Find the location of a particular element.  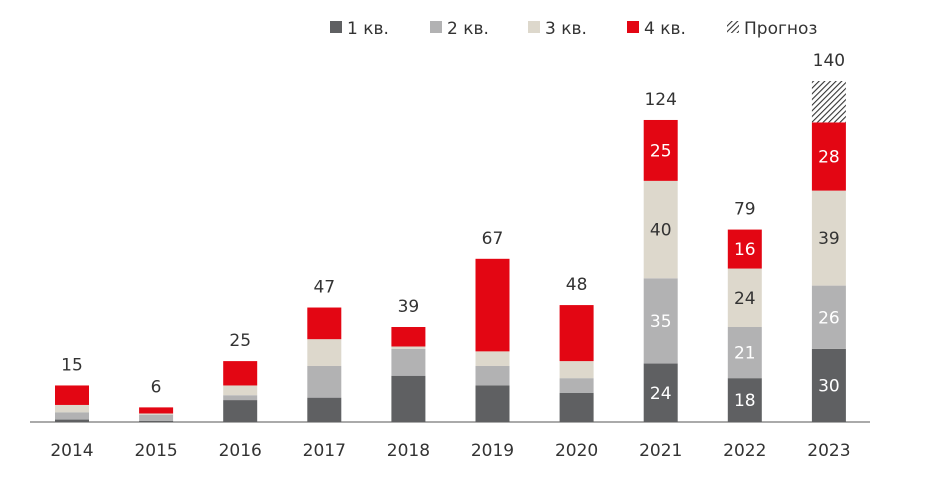

data-label: 25 is located at coordinates (661, 151).